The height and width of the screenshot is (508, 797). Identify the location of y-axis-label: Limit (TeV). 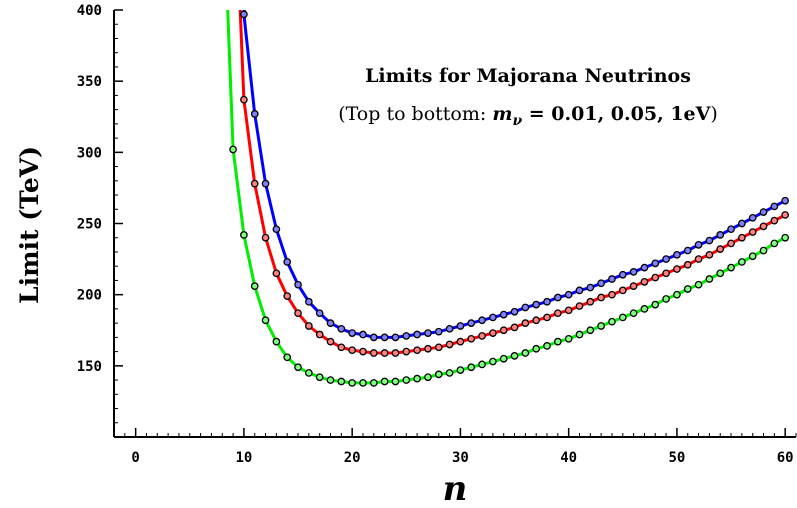
(29, 225).